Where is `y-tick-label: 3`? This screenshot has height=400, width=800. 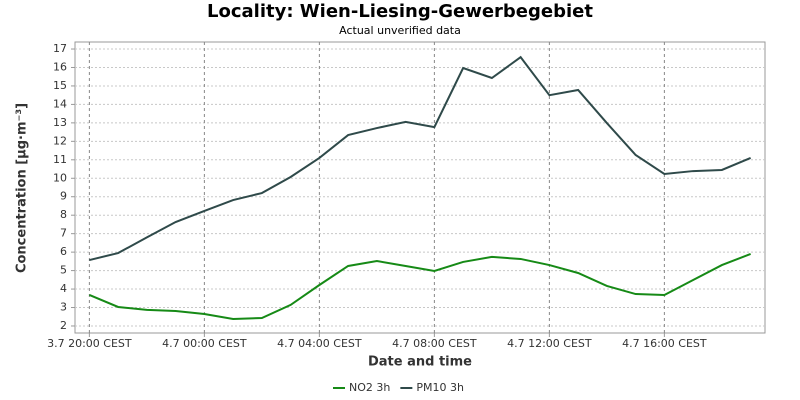 y-tick-label: 3 is located at coordinates (63, 307).